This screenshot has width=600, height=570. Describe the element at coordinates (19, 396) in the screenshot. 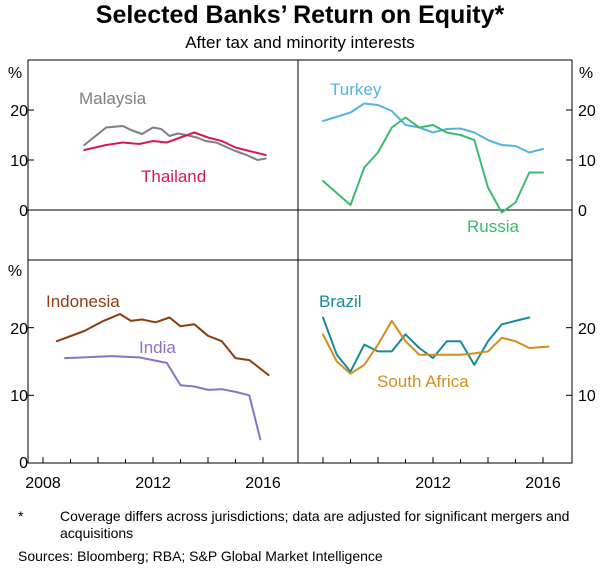

I see `ytick-label-bl-10: 10` at that location.